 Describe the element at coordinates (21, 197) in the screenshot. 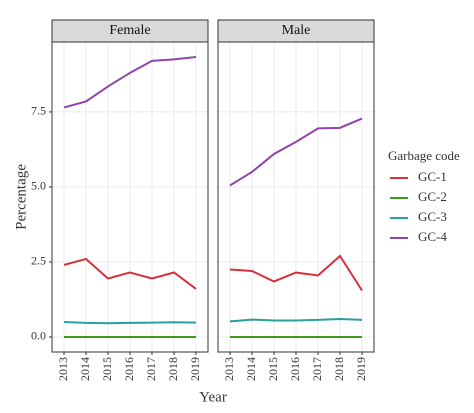

I see `y-axis-label: Percentage` at that location.